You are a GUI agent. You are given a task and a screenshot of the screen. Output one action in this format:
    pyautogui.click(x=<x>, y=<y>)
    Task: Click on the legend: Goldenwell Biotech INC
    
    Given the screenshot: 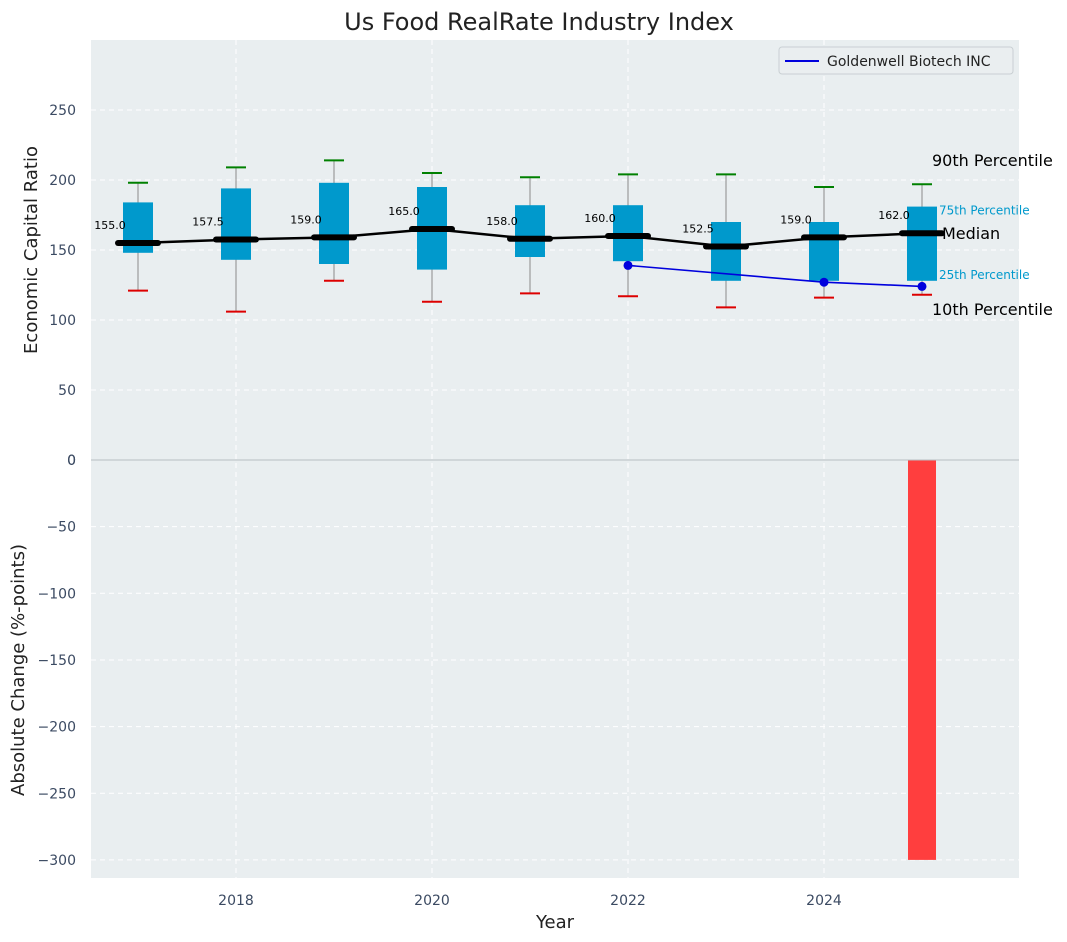 What is the action you would take?
    pyautogui.click(x=896, y=60)
    